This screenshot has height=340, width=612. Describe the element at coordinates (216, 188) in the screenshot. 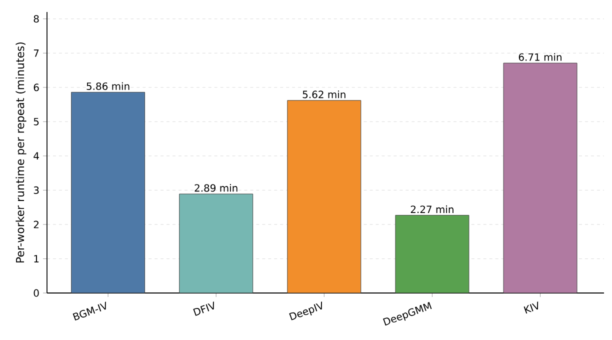

I see `data-label: 2.89 min` at that location.